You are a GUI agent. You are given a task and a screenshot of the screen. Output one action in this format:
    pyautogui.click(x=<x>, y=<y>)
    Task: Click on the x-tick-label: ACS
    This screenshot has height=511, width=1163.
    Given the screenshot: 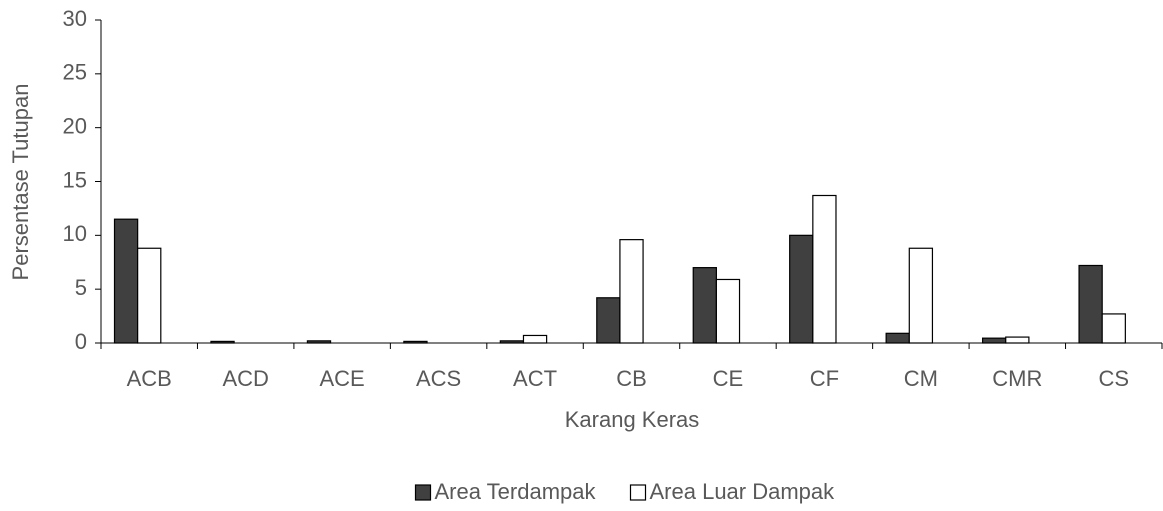 What is the action you would take?
    pyautogui.click(x=438, y=378)
    